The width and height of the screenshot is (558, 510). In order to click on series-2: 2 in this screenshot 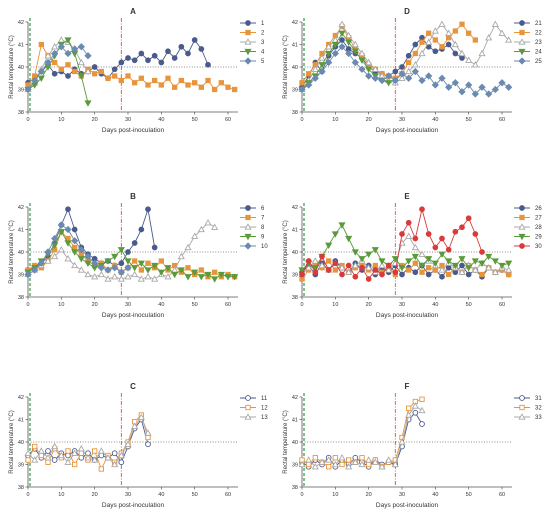, I will do `click(145, 61)`.